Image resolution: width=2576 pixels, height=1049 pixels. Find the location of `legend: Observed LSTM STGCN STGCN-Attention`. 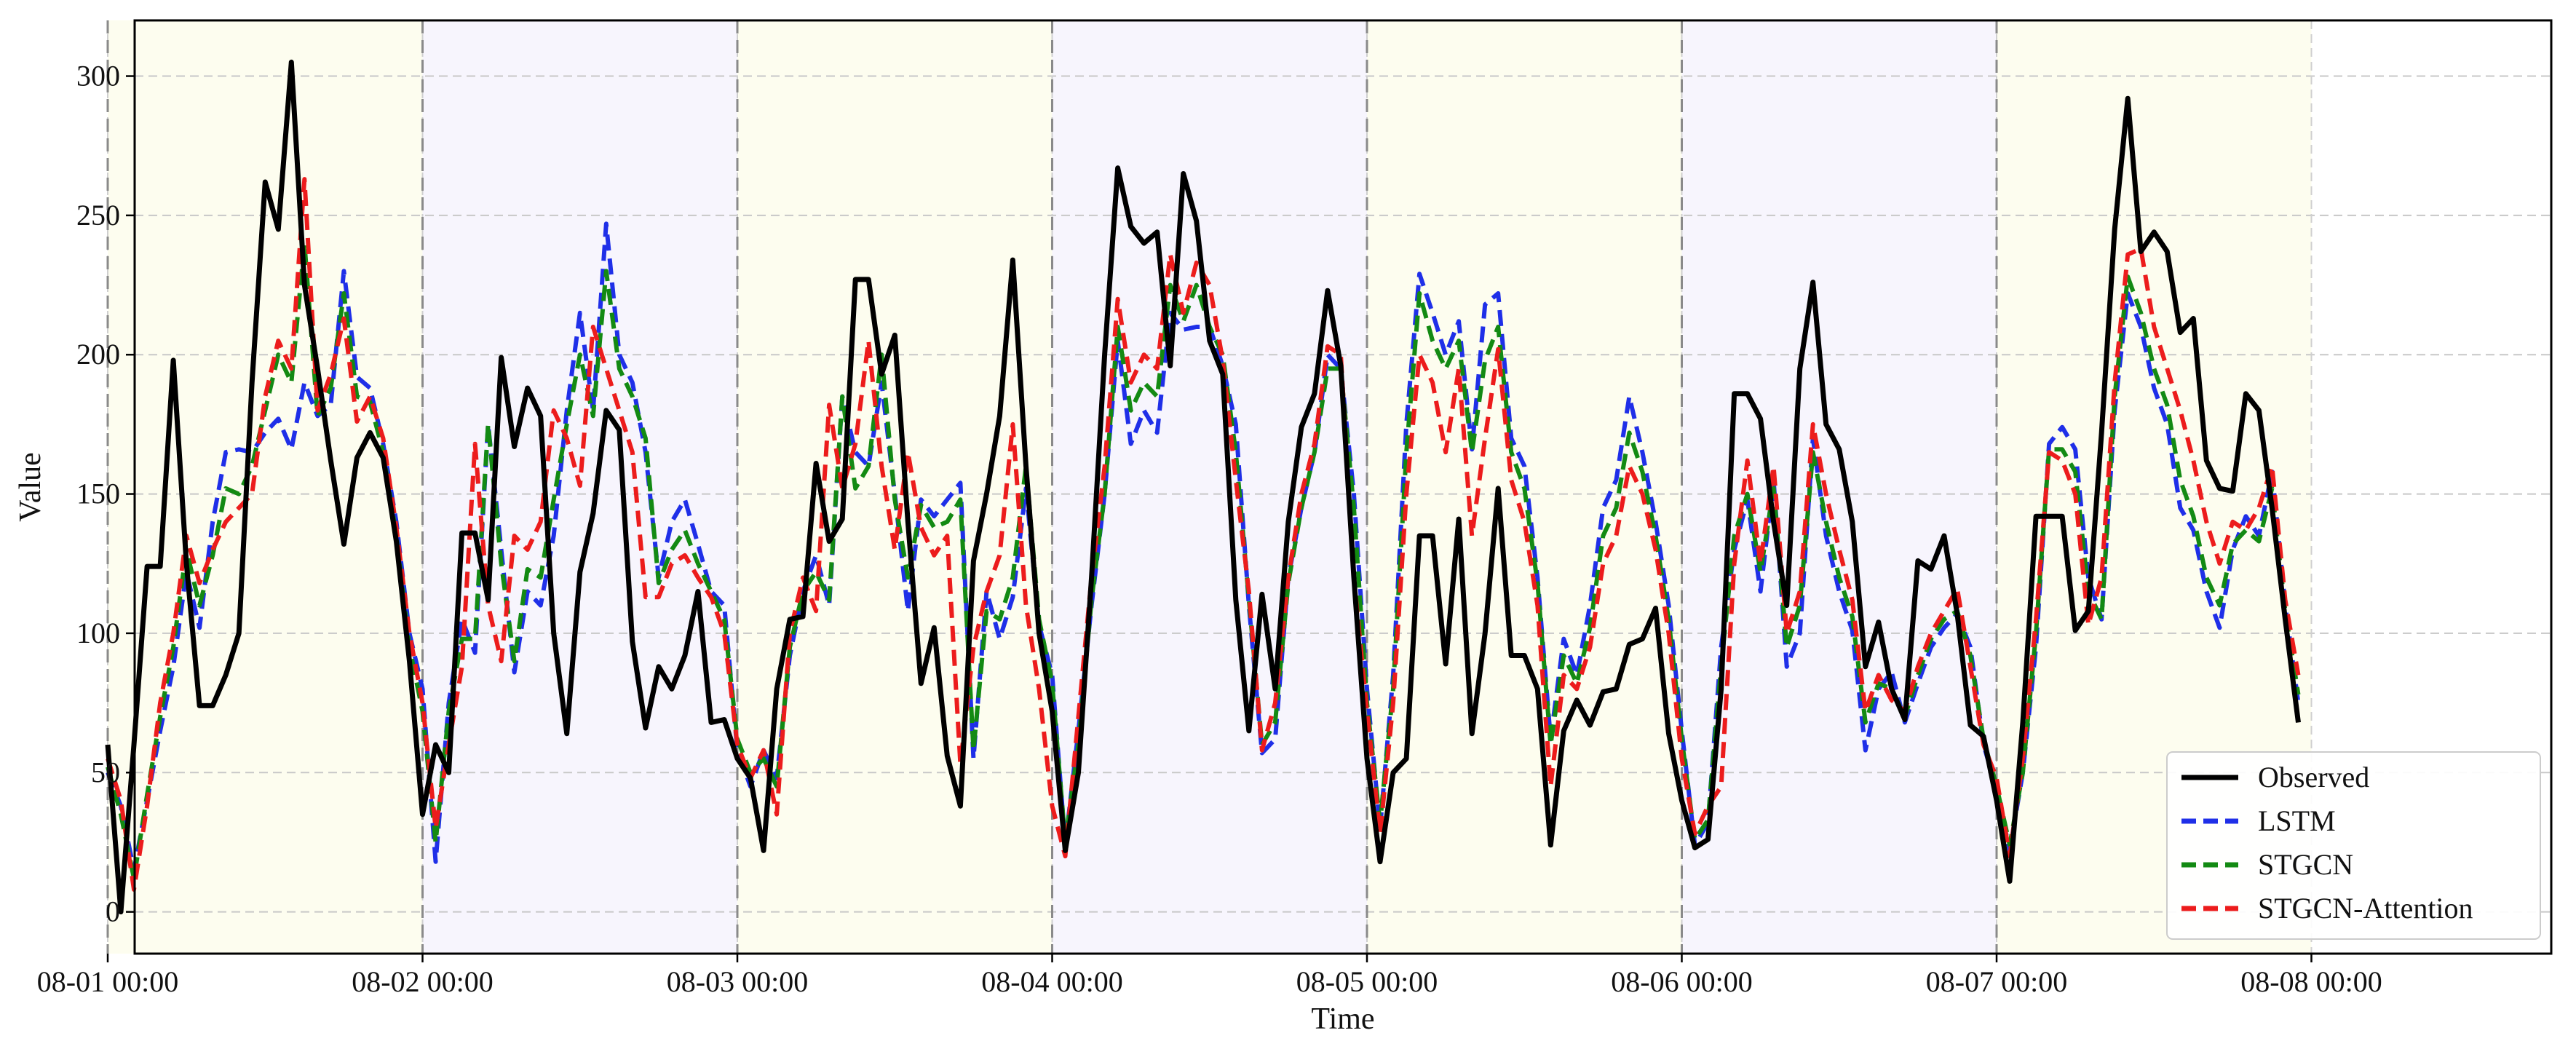

legend: Observed LSTM STGCN STGCN-Attention is located at coordinates (2353, 846).